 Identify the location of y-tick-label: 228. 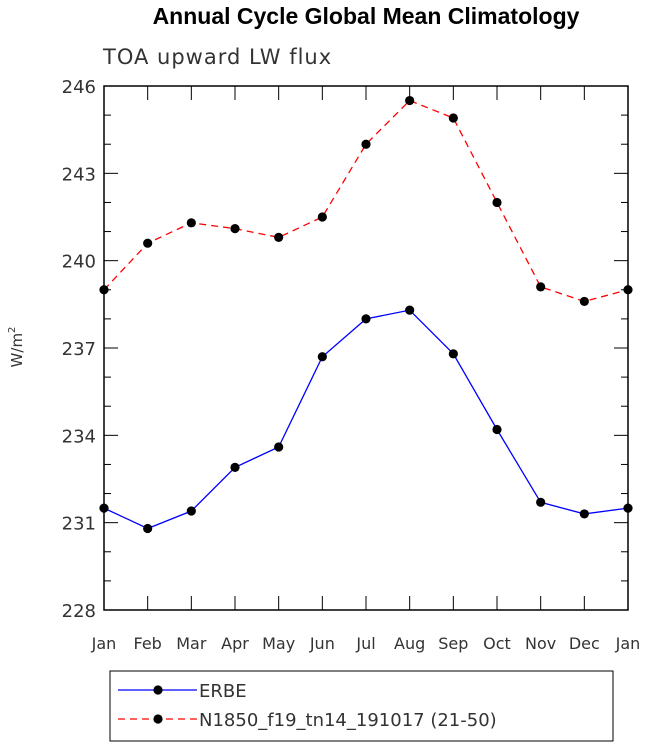
(79, 611).